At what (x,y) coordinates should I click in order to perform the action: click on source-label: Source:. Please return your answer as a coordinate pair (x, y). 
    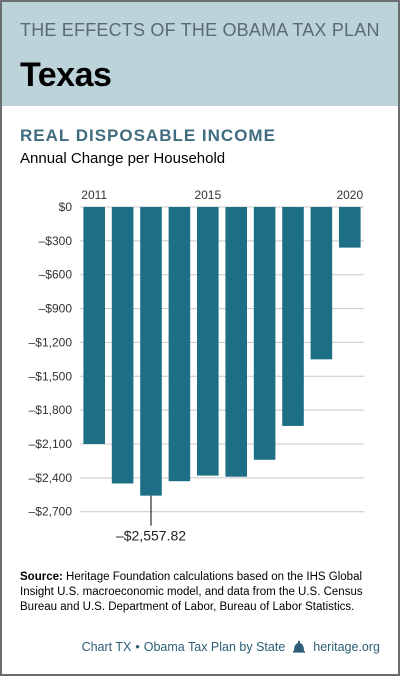
    Looking at the image, I should click on (41, 577).